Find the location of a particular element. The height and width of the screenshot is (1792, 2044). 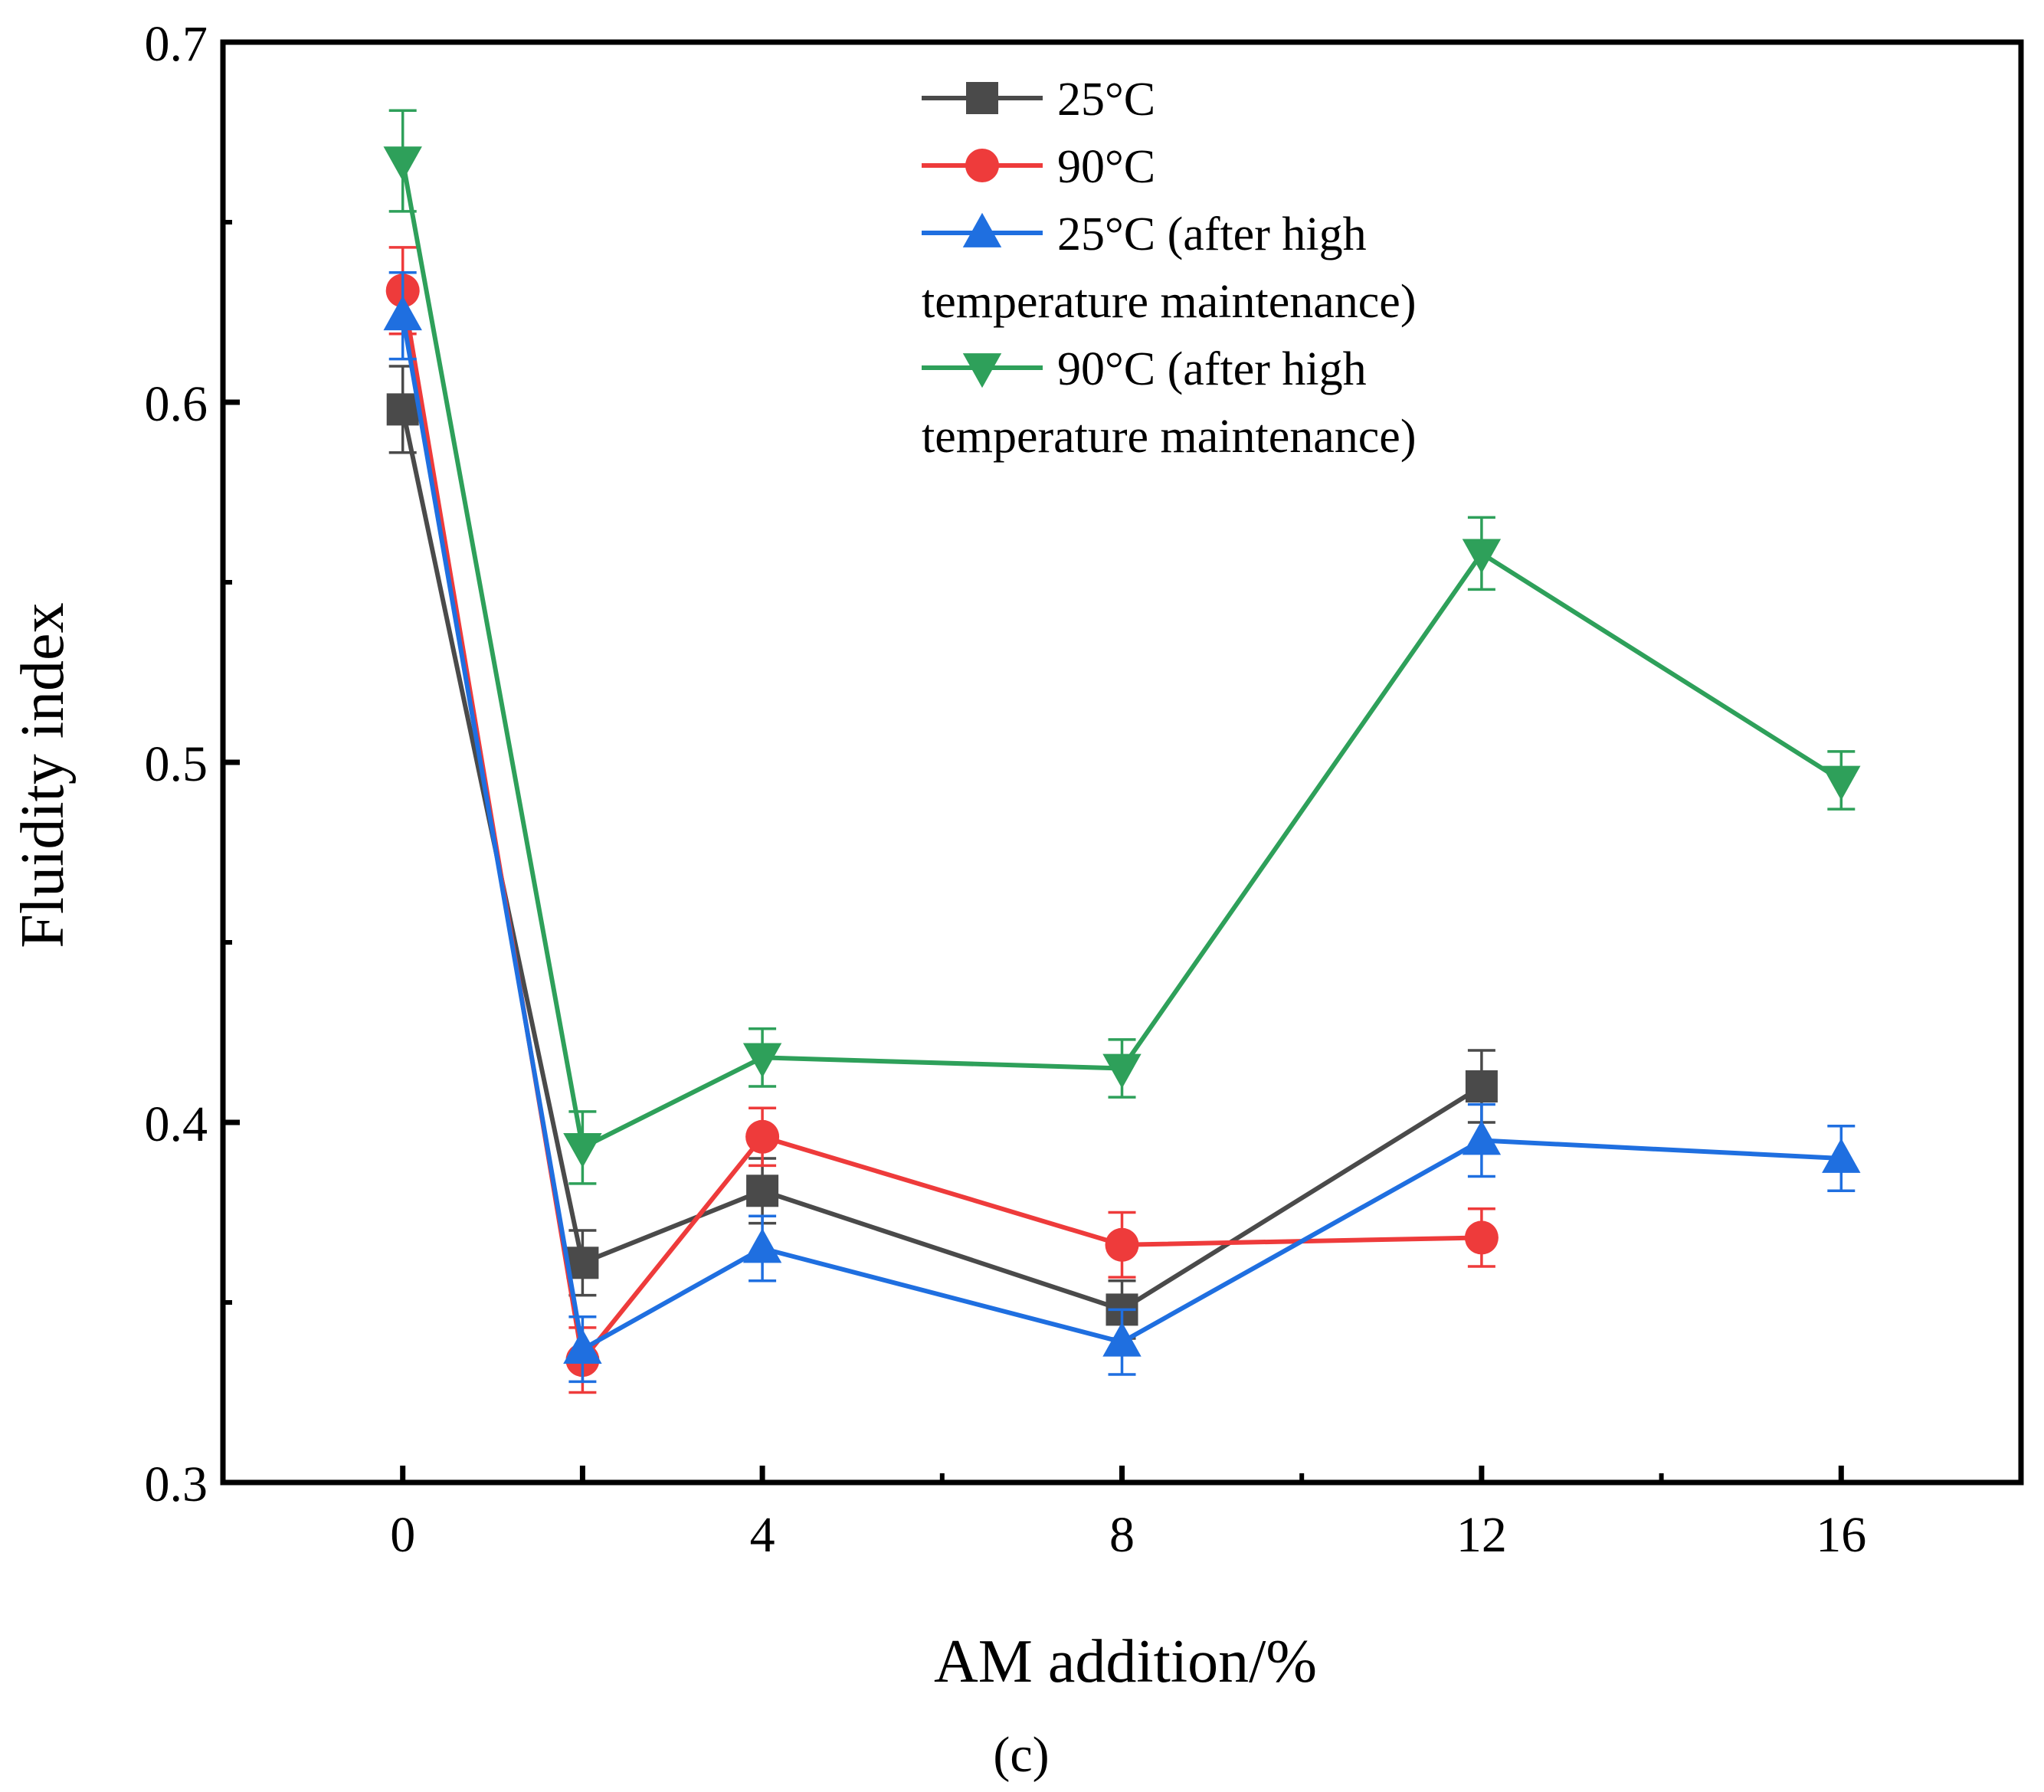

x-tick-label: 16 is located at coordinates (1841, 1535).